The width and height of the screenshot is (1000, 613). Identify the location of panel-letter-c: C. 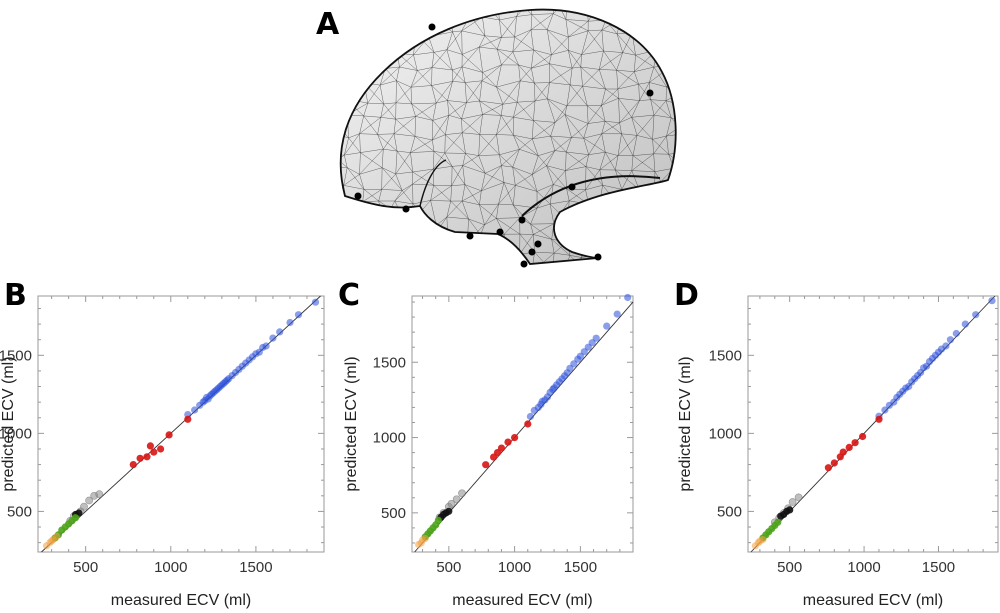
(349, 295).